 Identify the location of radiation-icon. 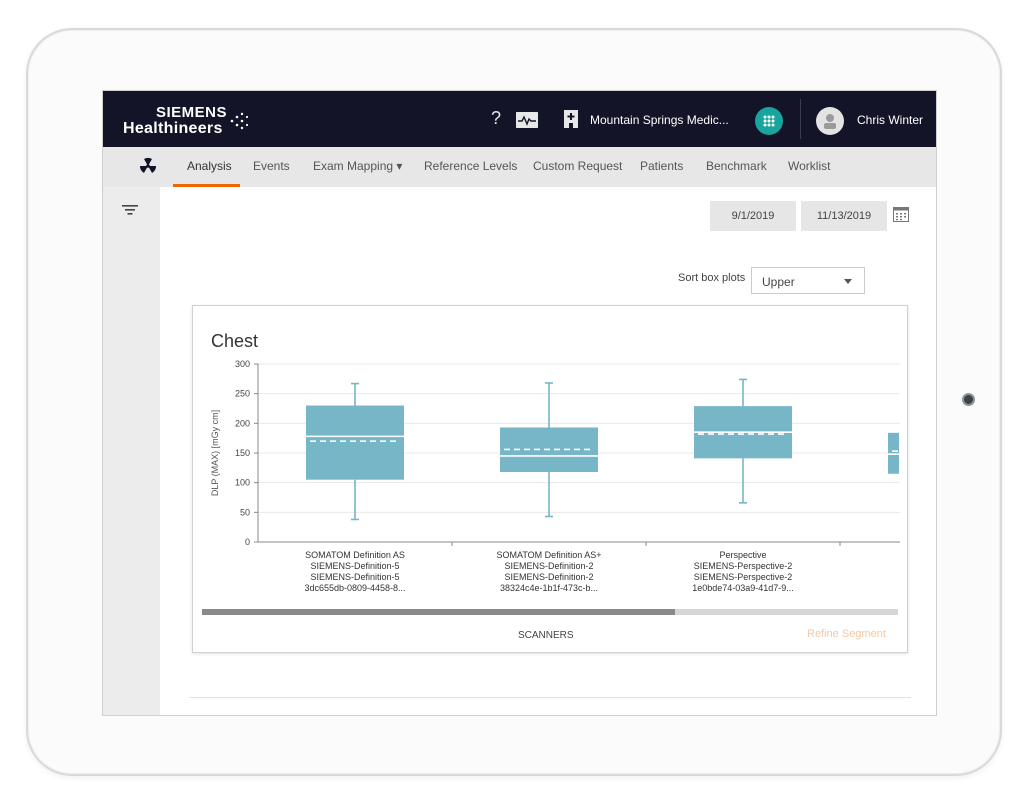
(148, 165).